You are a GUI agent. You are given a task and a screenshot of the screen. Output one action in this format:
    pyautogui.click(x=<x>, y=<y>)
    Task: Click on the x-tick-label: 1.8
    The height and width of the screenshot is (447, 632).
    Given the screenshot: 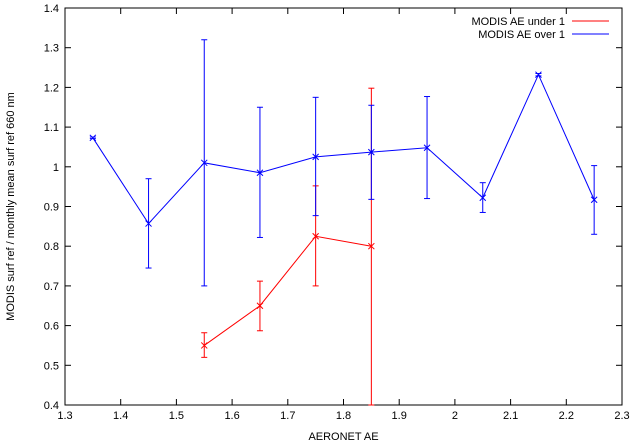 What is the action you would take?
    pyautogui.click(x=343, y=416)
    